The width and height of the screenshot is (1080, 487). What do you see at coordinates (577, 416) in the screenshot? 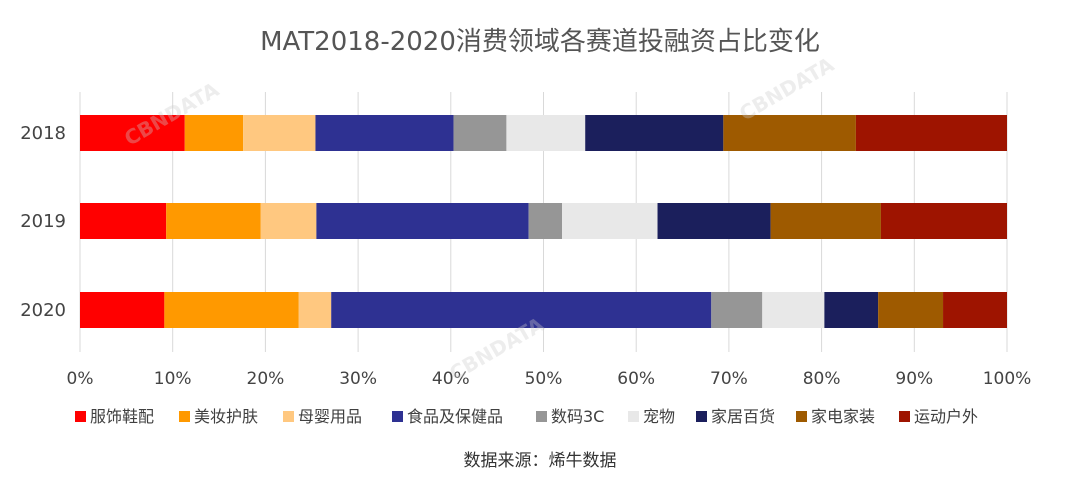
I see `legend-label: 数码3C` at bounding box center [577, 416].